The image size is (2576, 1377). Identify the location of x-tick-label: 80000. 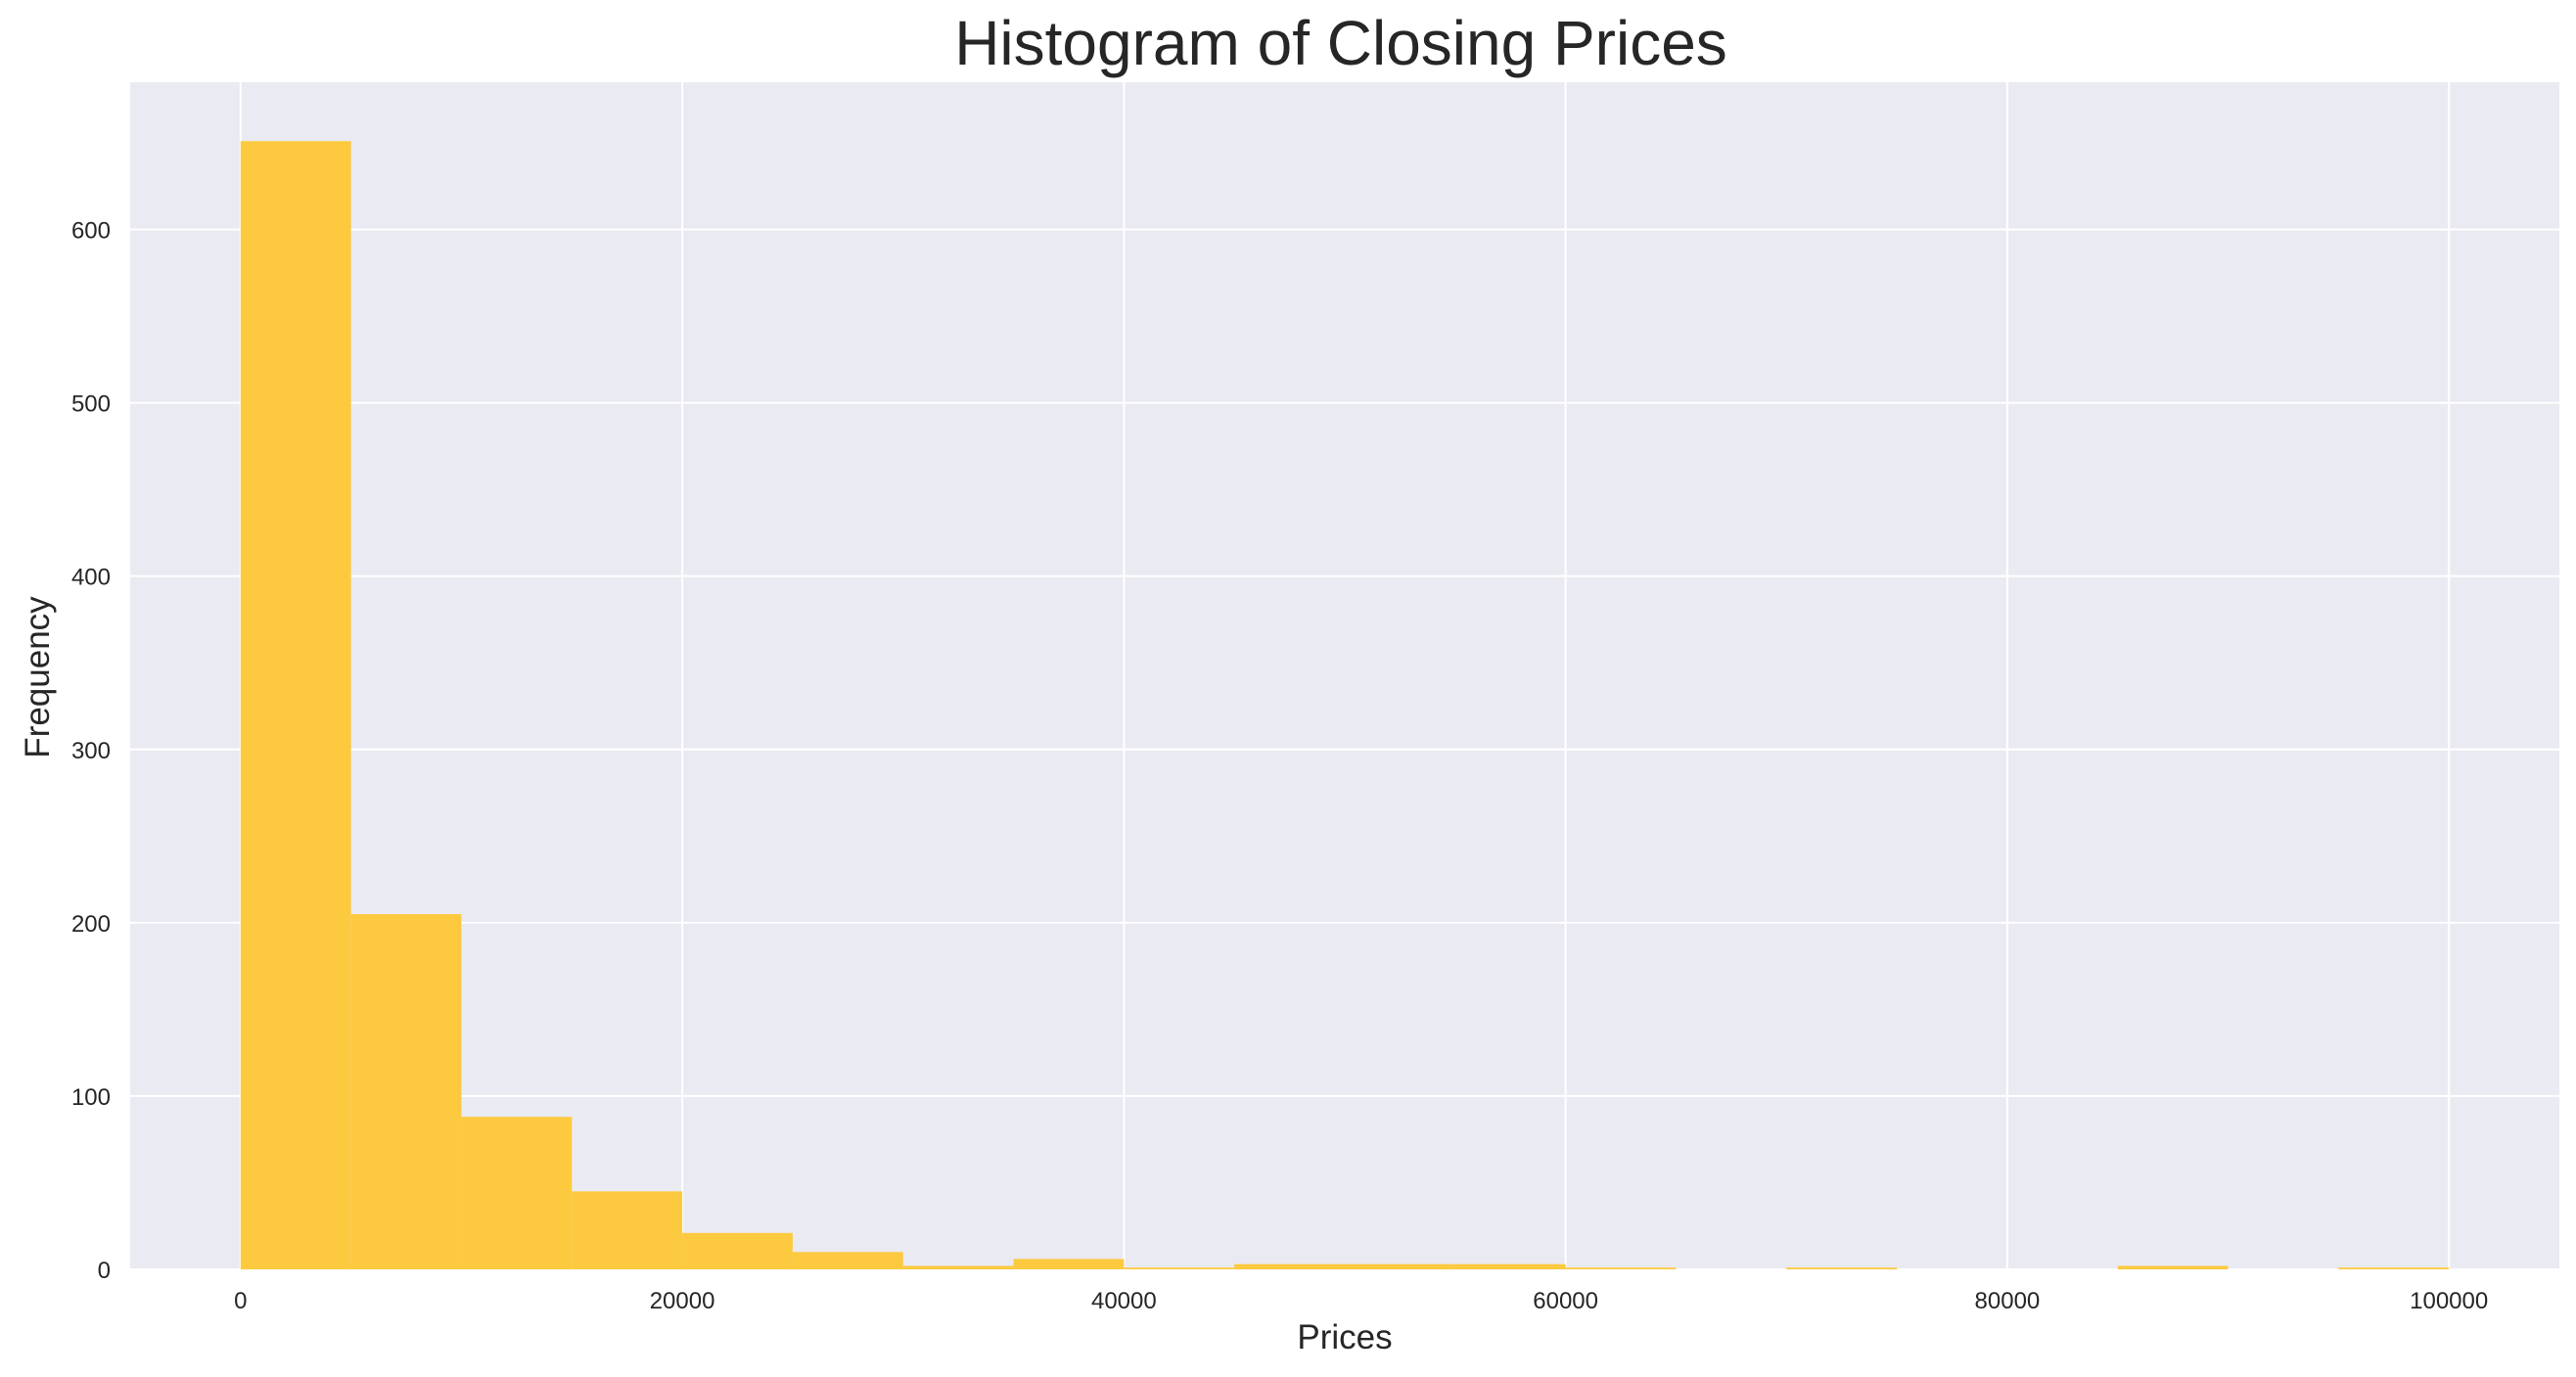
(2008, 1301).